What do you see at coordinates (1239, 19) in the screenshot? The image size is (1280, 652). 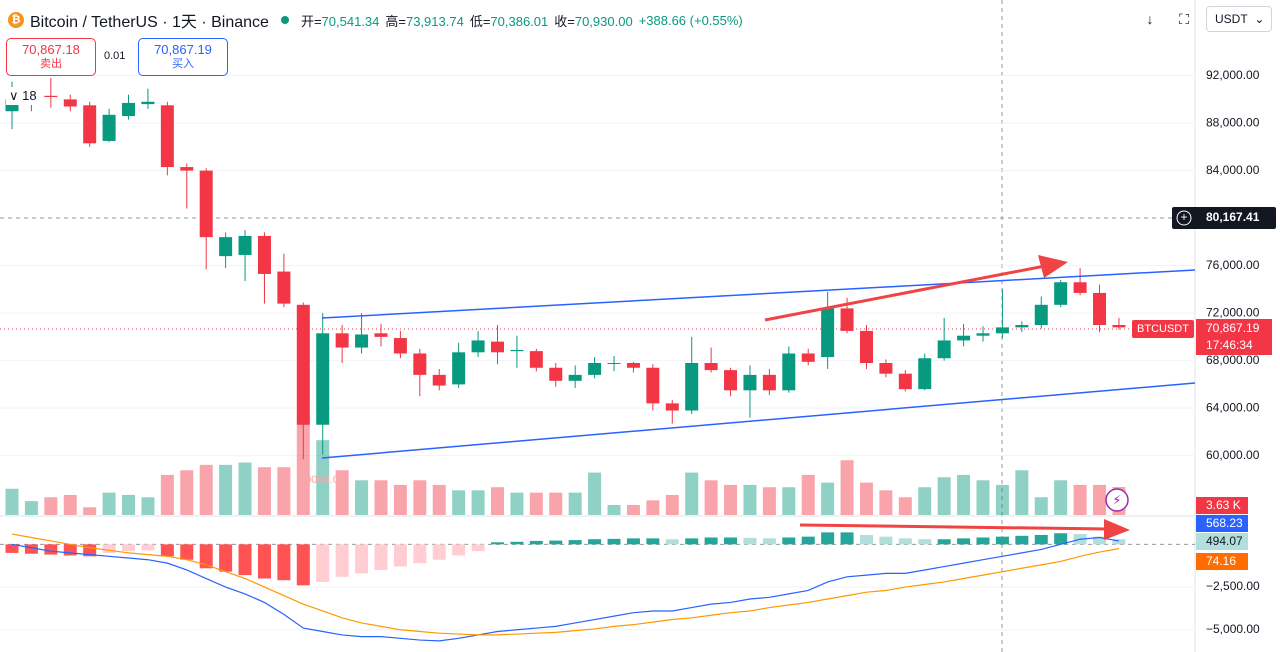 I see `currency-select: USDT ⌄` at bounding box center [1239, 19].